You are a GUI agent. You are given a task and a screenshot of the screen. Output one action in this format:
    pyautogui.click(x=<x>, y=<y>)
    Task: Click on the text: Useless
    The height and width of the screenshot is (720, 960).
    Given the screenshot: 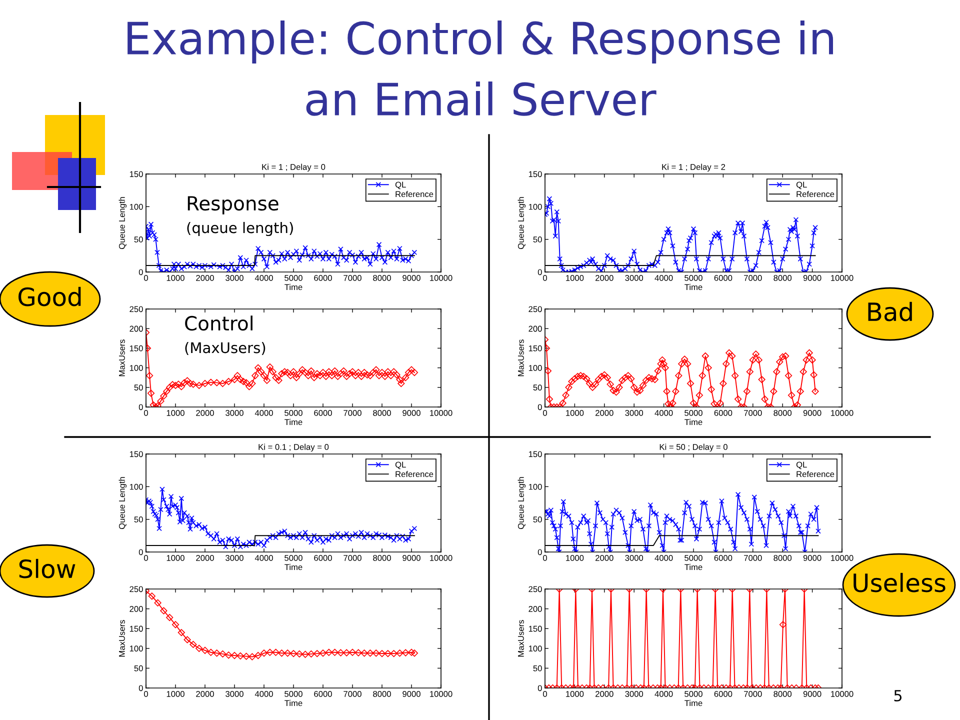 What is the action you would take?
    pyautogui.click(x=900, y=582)
    